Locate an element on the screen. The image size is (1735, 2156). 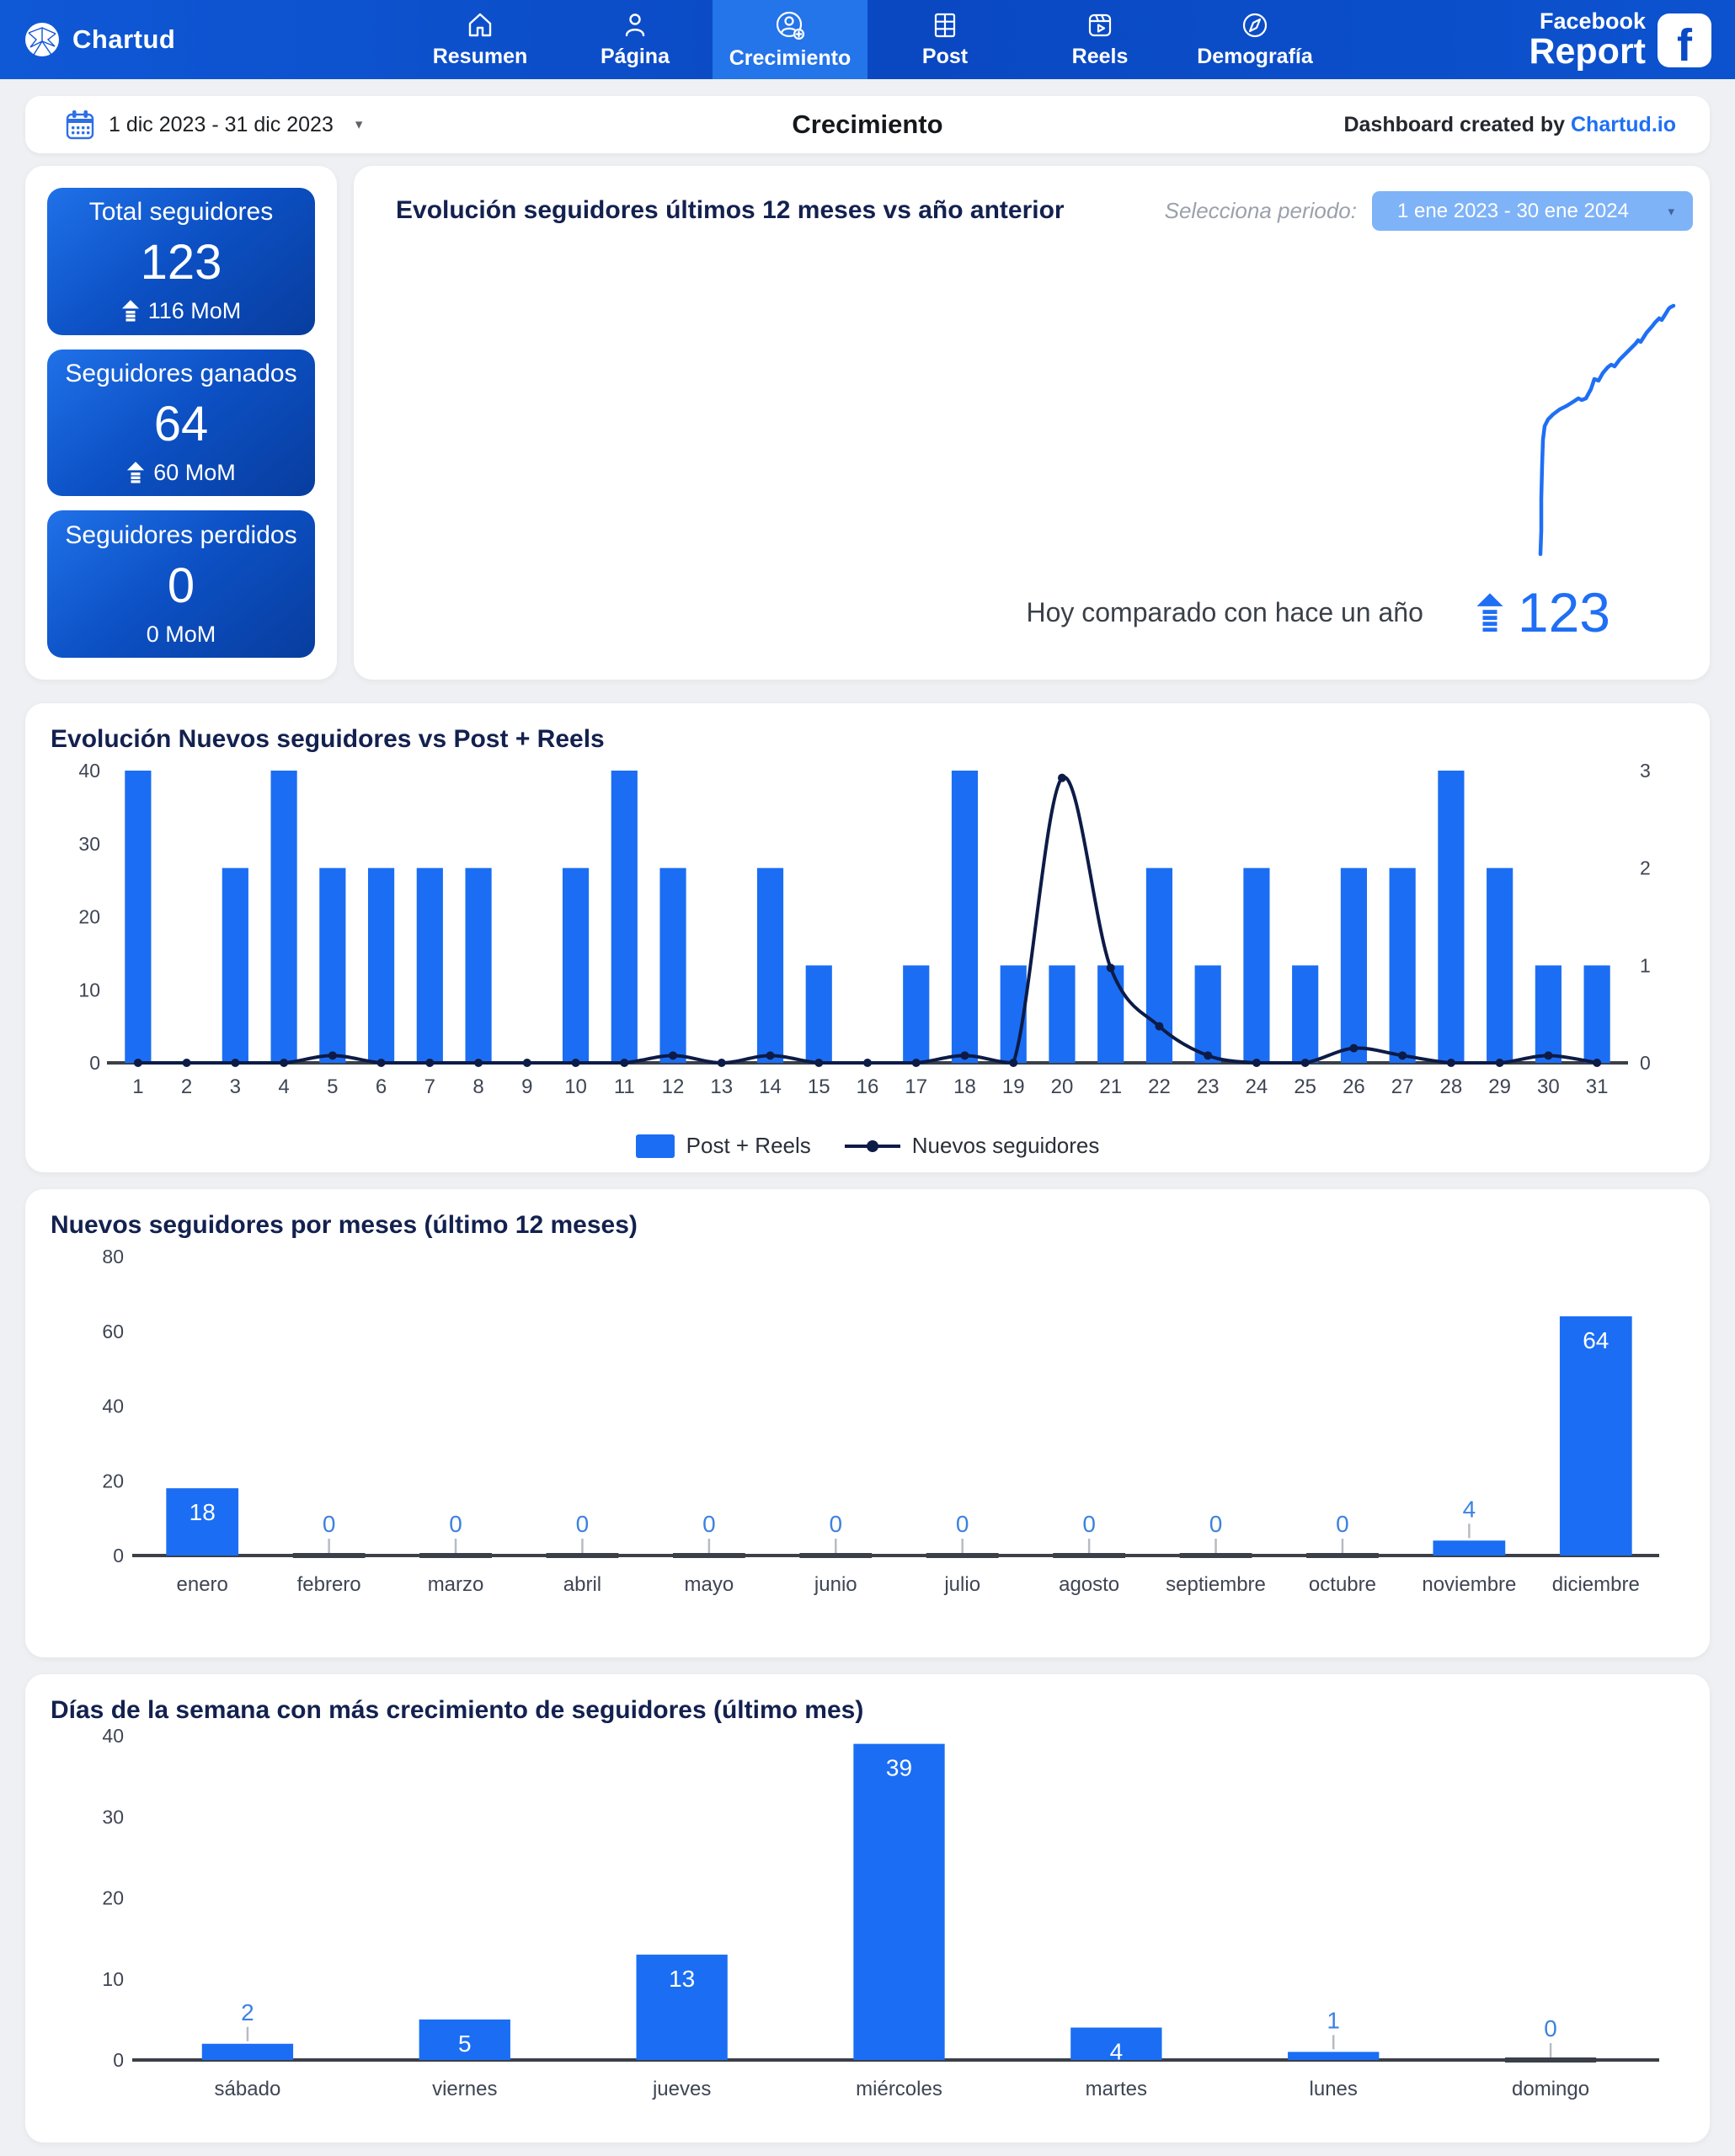
tab-label: Resumen is located at coordinates (480, 56).